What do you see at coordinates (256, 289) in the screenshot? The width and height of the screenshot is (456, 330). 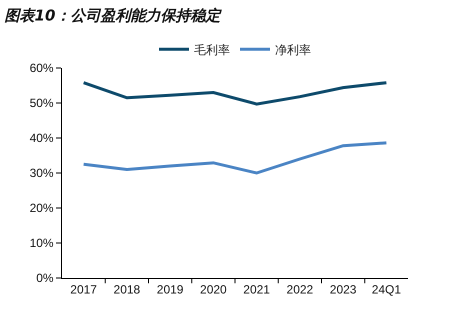 I see `x-tick-label: 2021` at bounding box center [256, 289].